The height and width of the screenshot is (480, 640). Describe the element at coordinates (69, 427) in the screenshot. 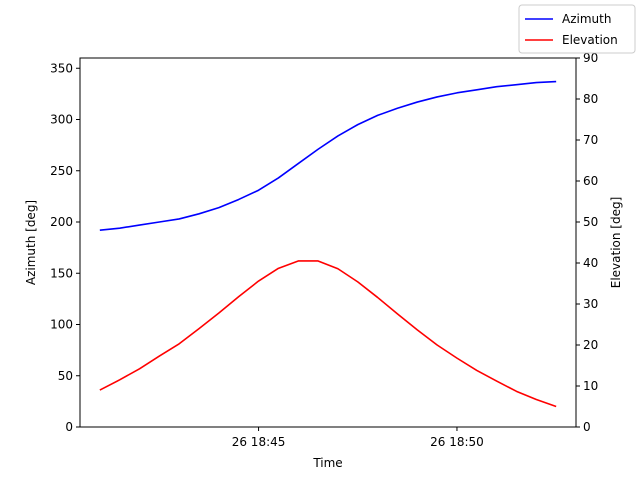

I see `y-left-tick-label: 0` at that location.